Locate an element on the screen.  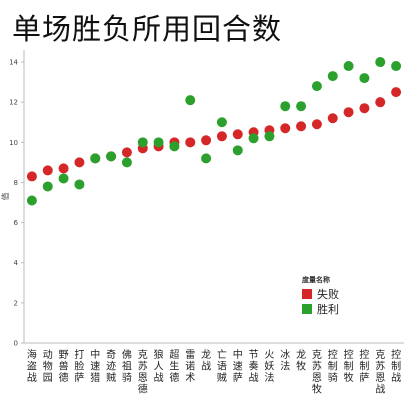
legend-title: 度量名称 is located at coordinates (316, 279).